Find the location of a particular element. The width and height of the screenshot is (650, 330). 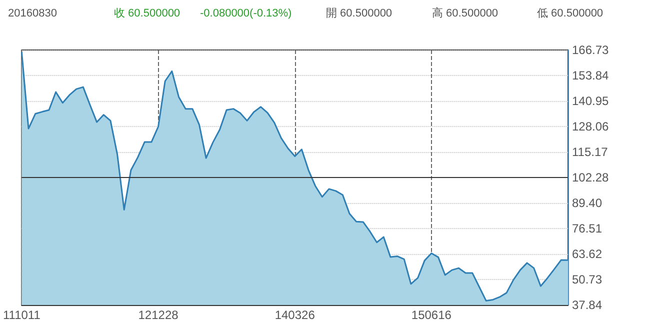

y-tick-label: 37.84 is located at coordinates (587, 305).